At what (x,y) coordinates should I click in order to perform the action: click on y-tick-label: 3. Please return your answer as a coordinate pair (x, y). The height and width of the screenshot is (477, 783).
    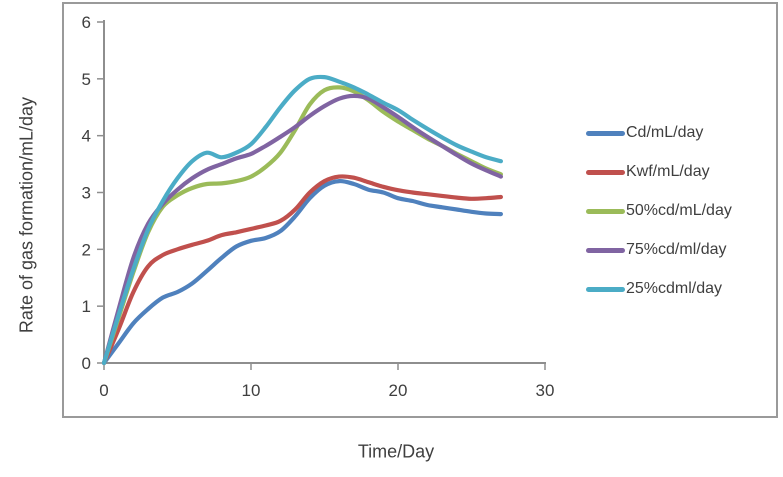
    Looking at the image, I should click on (86, 193).